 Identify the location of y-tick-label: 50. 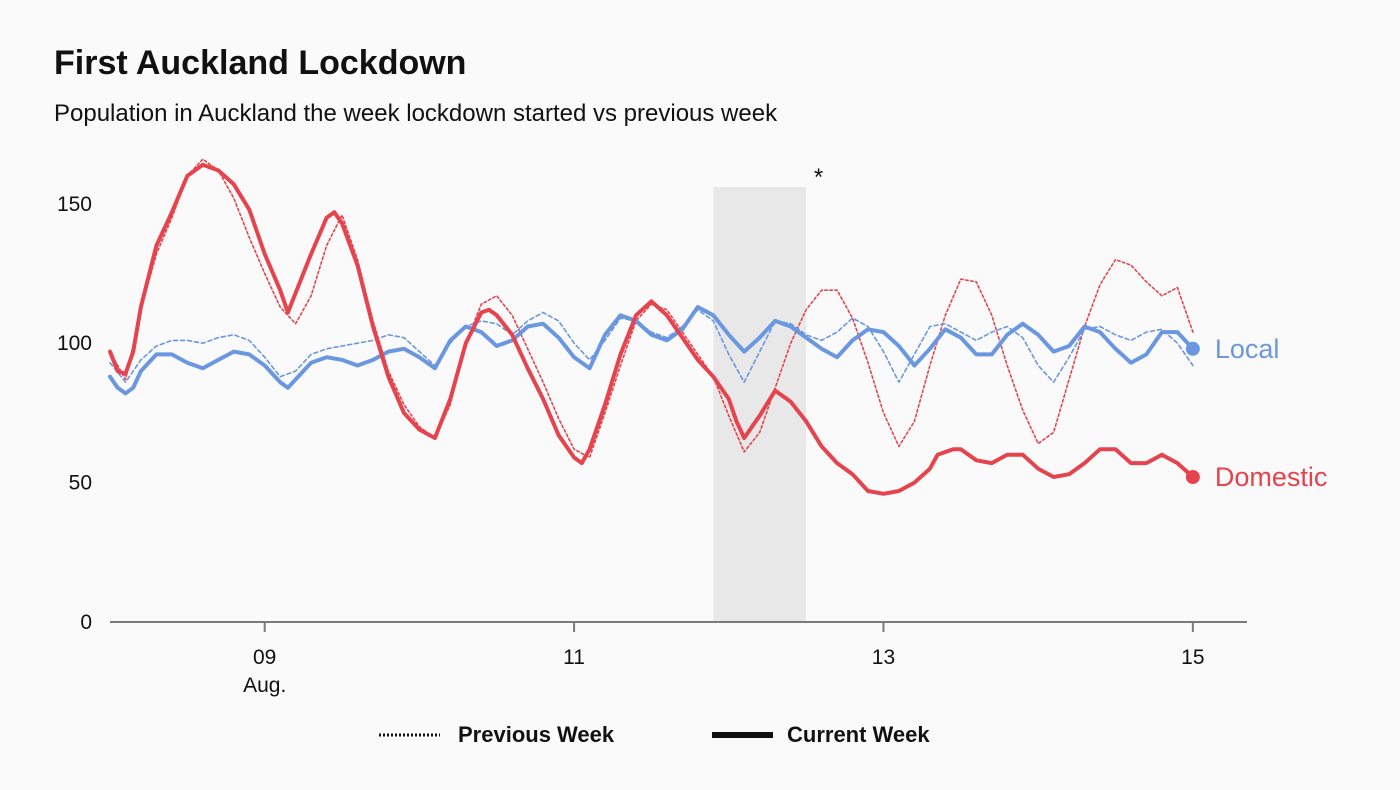
(80, 483).